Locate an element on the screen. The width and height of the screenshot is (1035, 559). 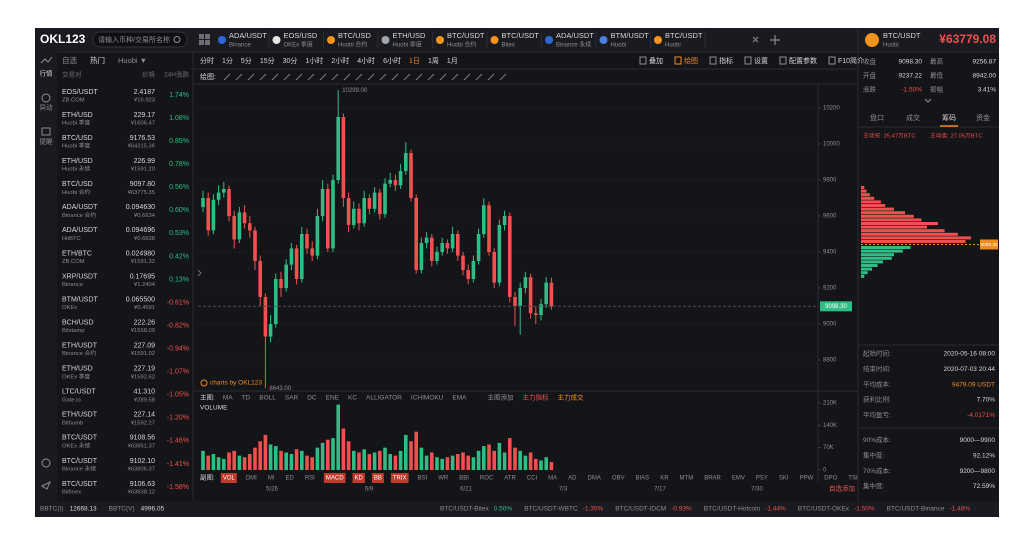
indicator: ICHIMOKU is located at coordinates (427, 398).